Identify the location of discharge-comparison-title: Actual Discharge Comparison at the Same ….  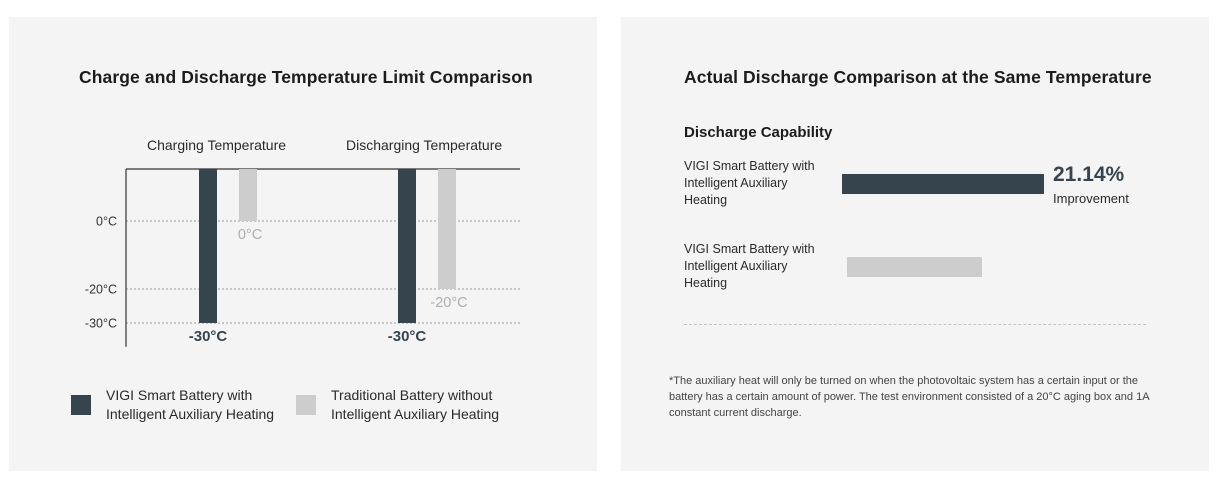
(918, 77).